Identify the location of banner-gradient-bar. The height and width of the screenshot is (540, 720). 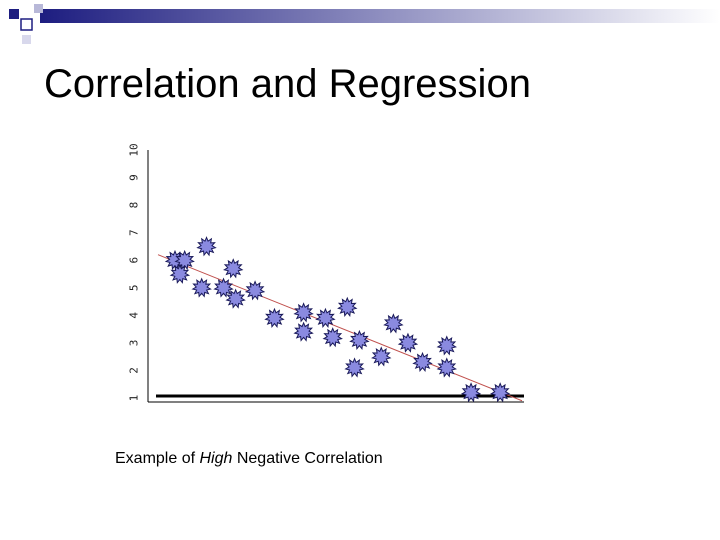
(380, 16).